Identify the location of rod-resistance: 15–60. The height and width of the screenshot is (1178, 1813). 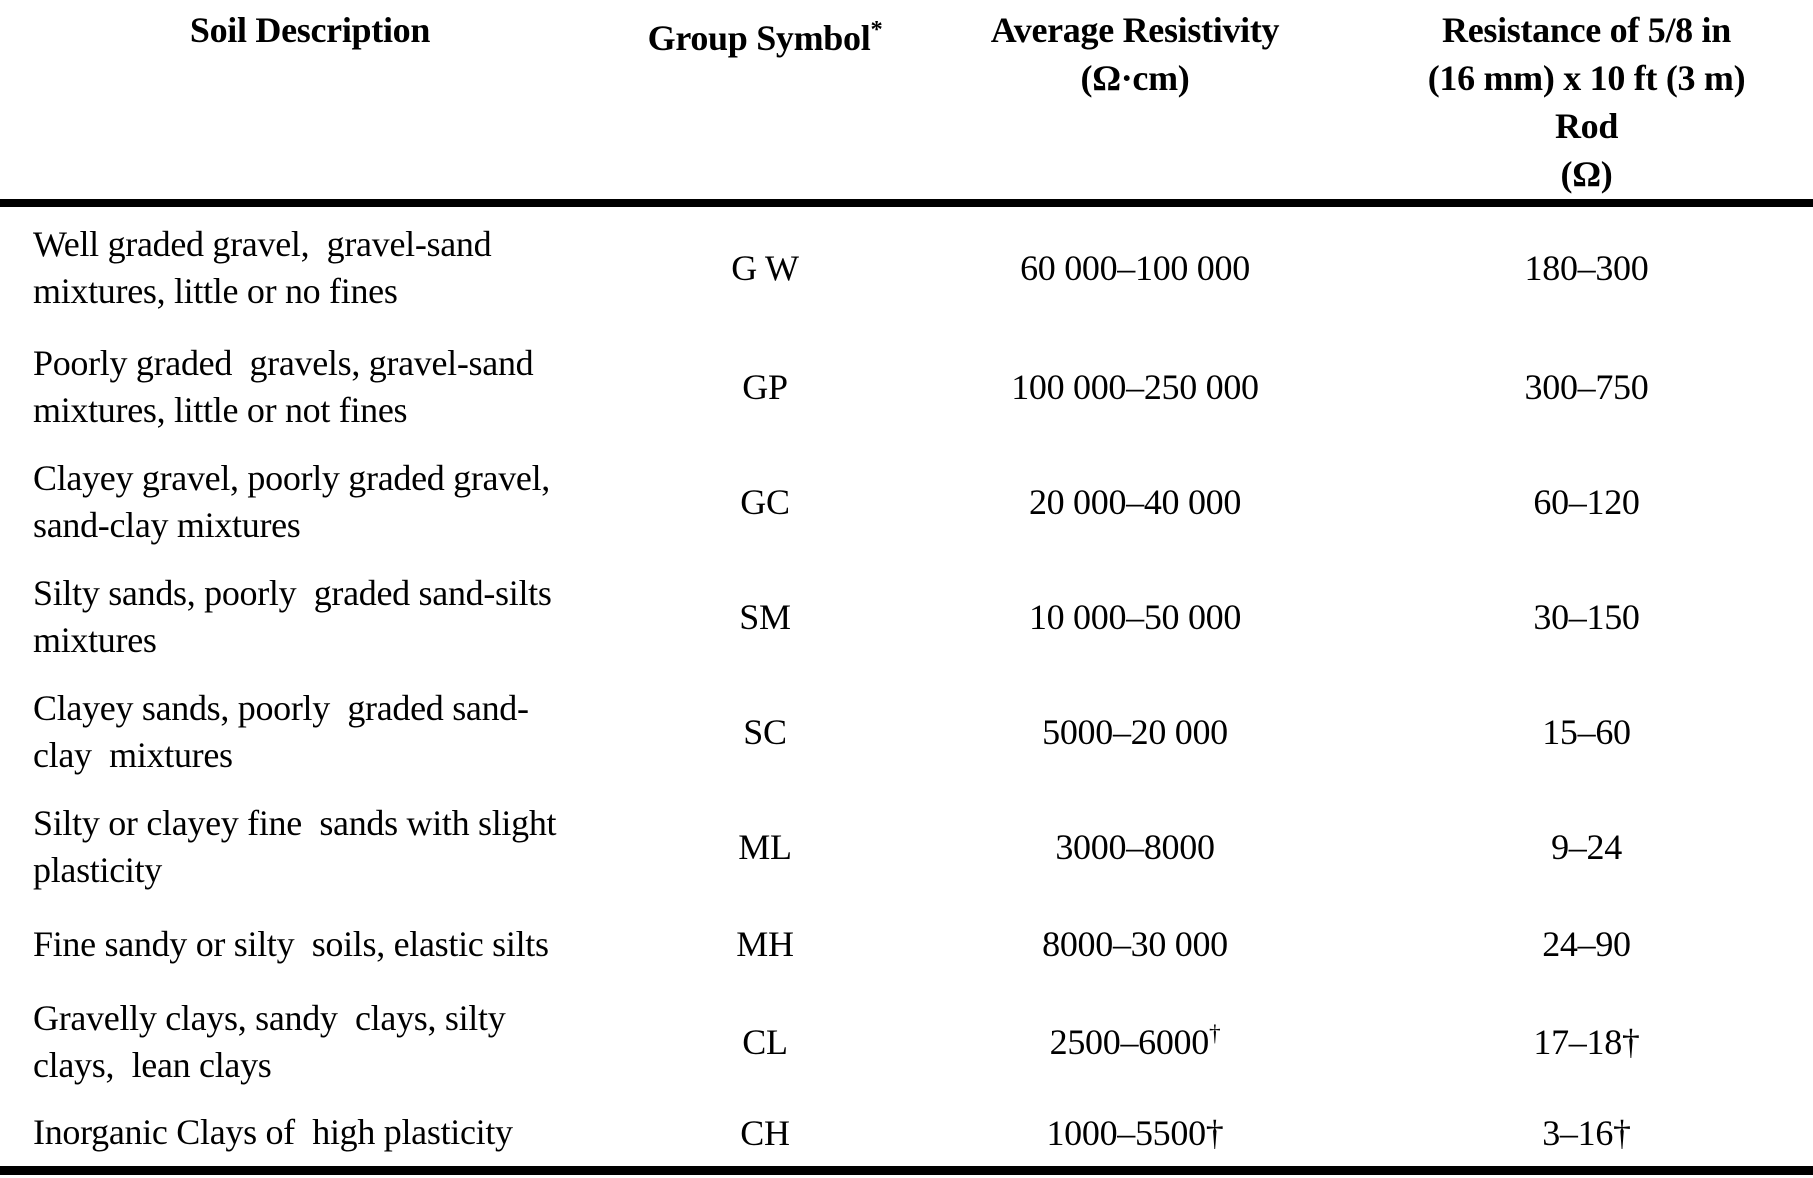
(1586, 731).